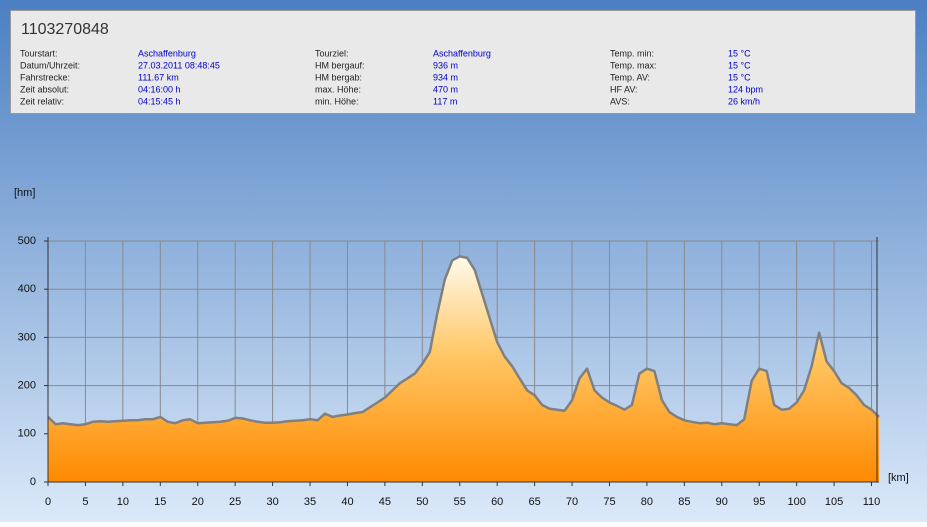 Image resolution: width=927 pixels, height=527 pixels. I want to click on info-label: HM bergauf:, so click(340, 65).